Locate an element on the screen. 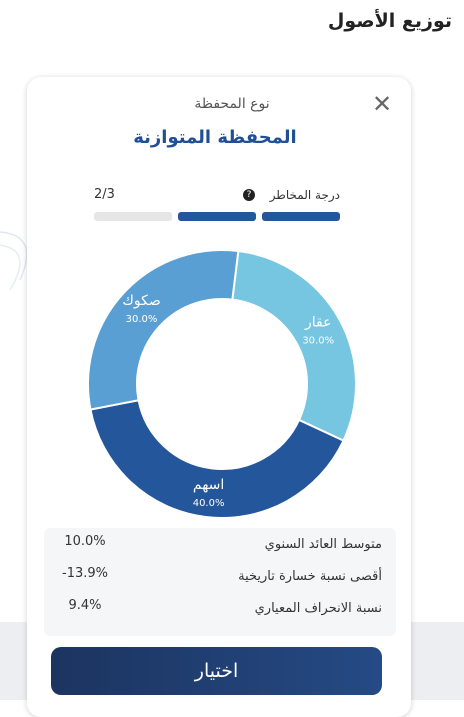 This screenshot has height=717, width=464. stat-value: -13.9% is located at coordinates (85, 573).